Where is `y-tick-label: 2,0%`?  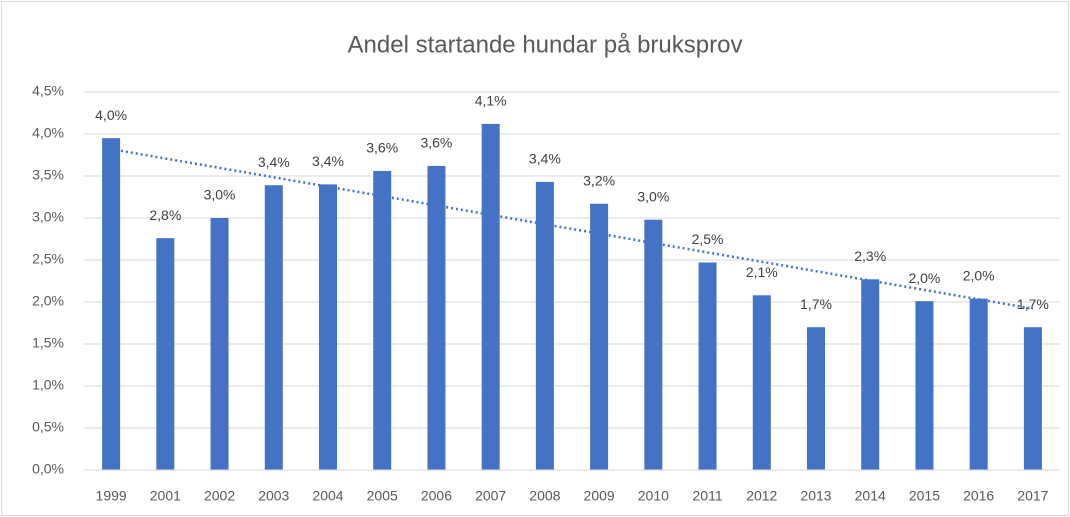 y-tick-label: 2,0% is located at coordinates (48, 301).